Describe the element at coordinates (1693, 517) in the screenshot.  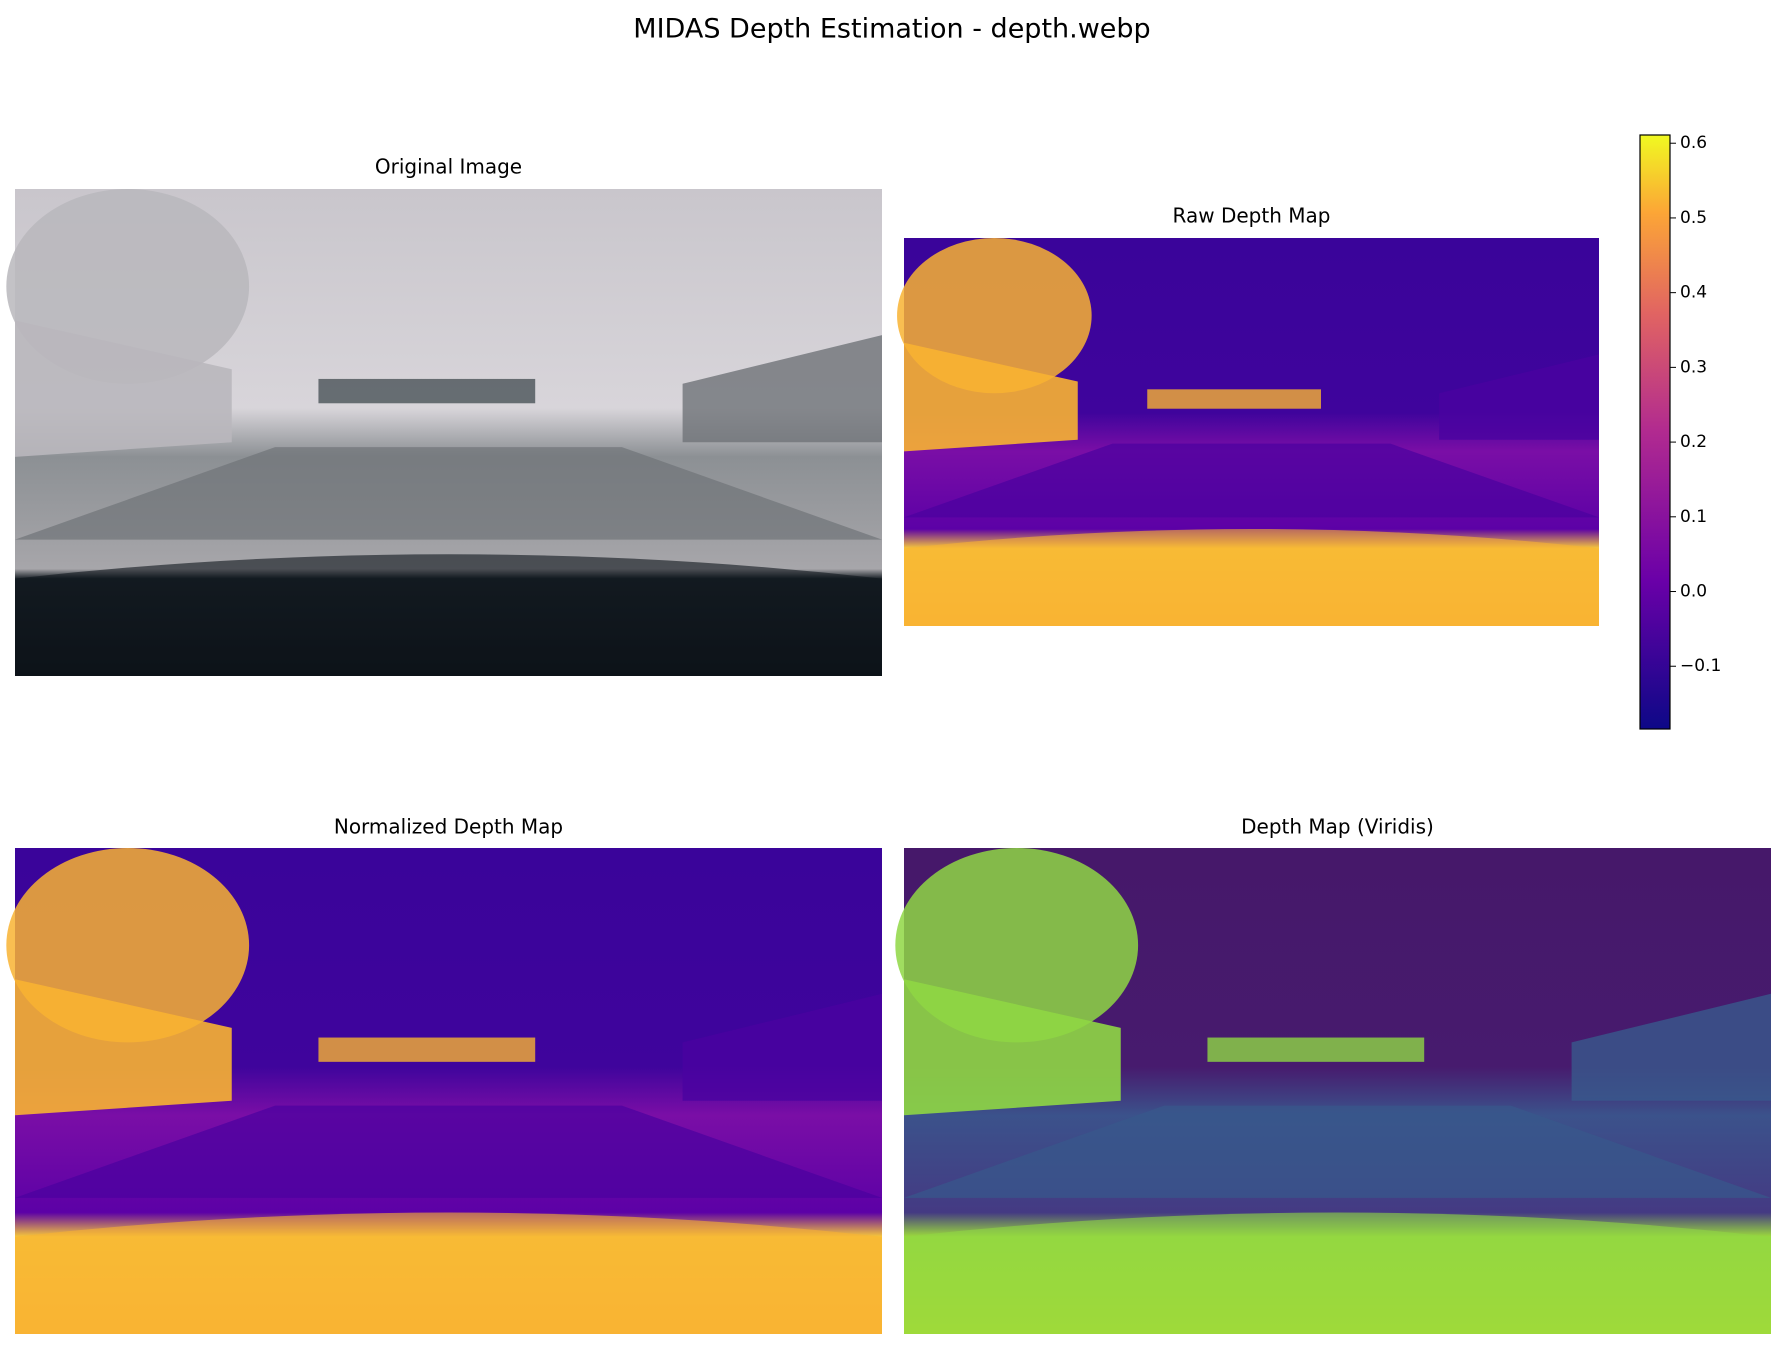
I see `colorbar-tick-label: 0.1` at that location.